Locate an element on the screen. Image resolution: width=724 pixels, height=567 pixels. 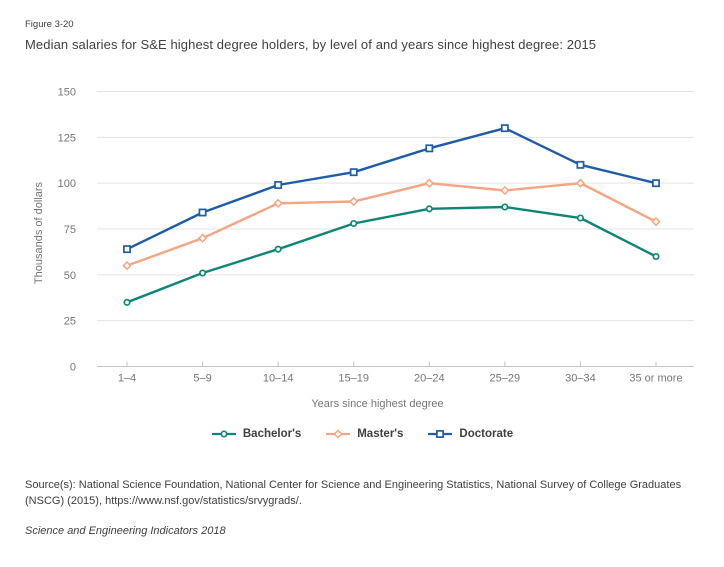
series-line-bachelor-s is located at coordinates (391, 254).